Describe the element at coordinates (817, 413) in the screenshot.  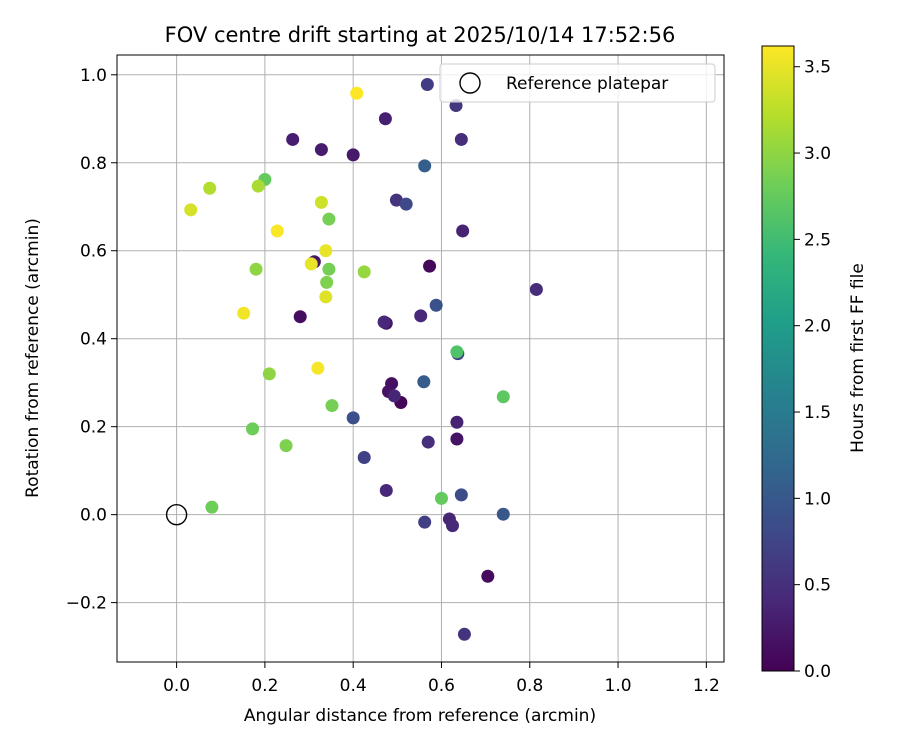
I see `colorbar-tick-label: 1.5` at that location.